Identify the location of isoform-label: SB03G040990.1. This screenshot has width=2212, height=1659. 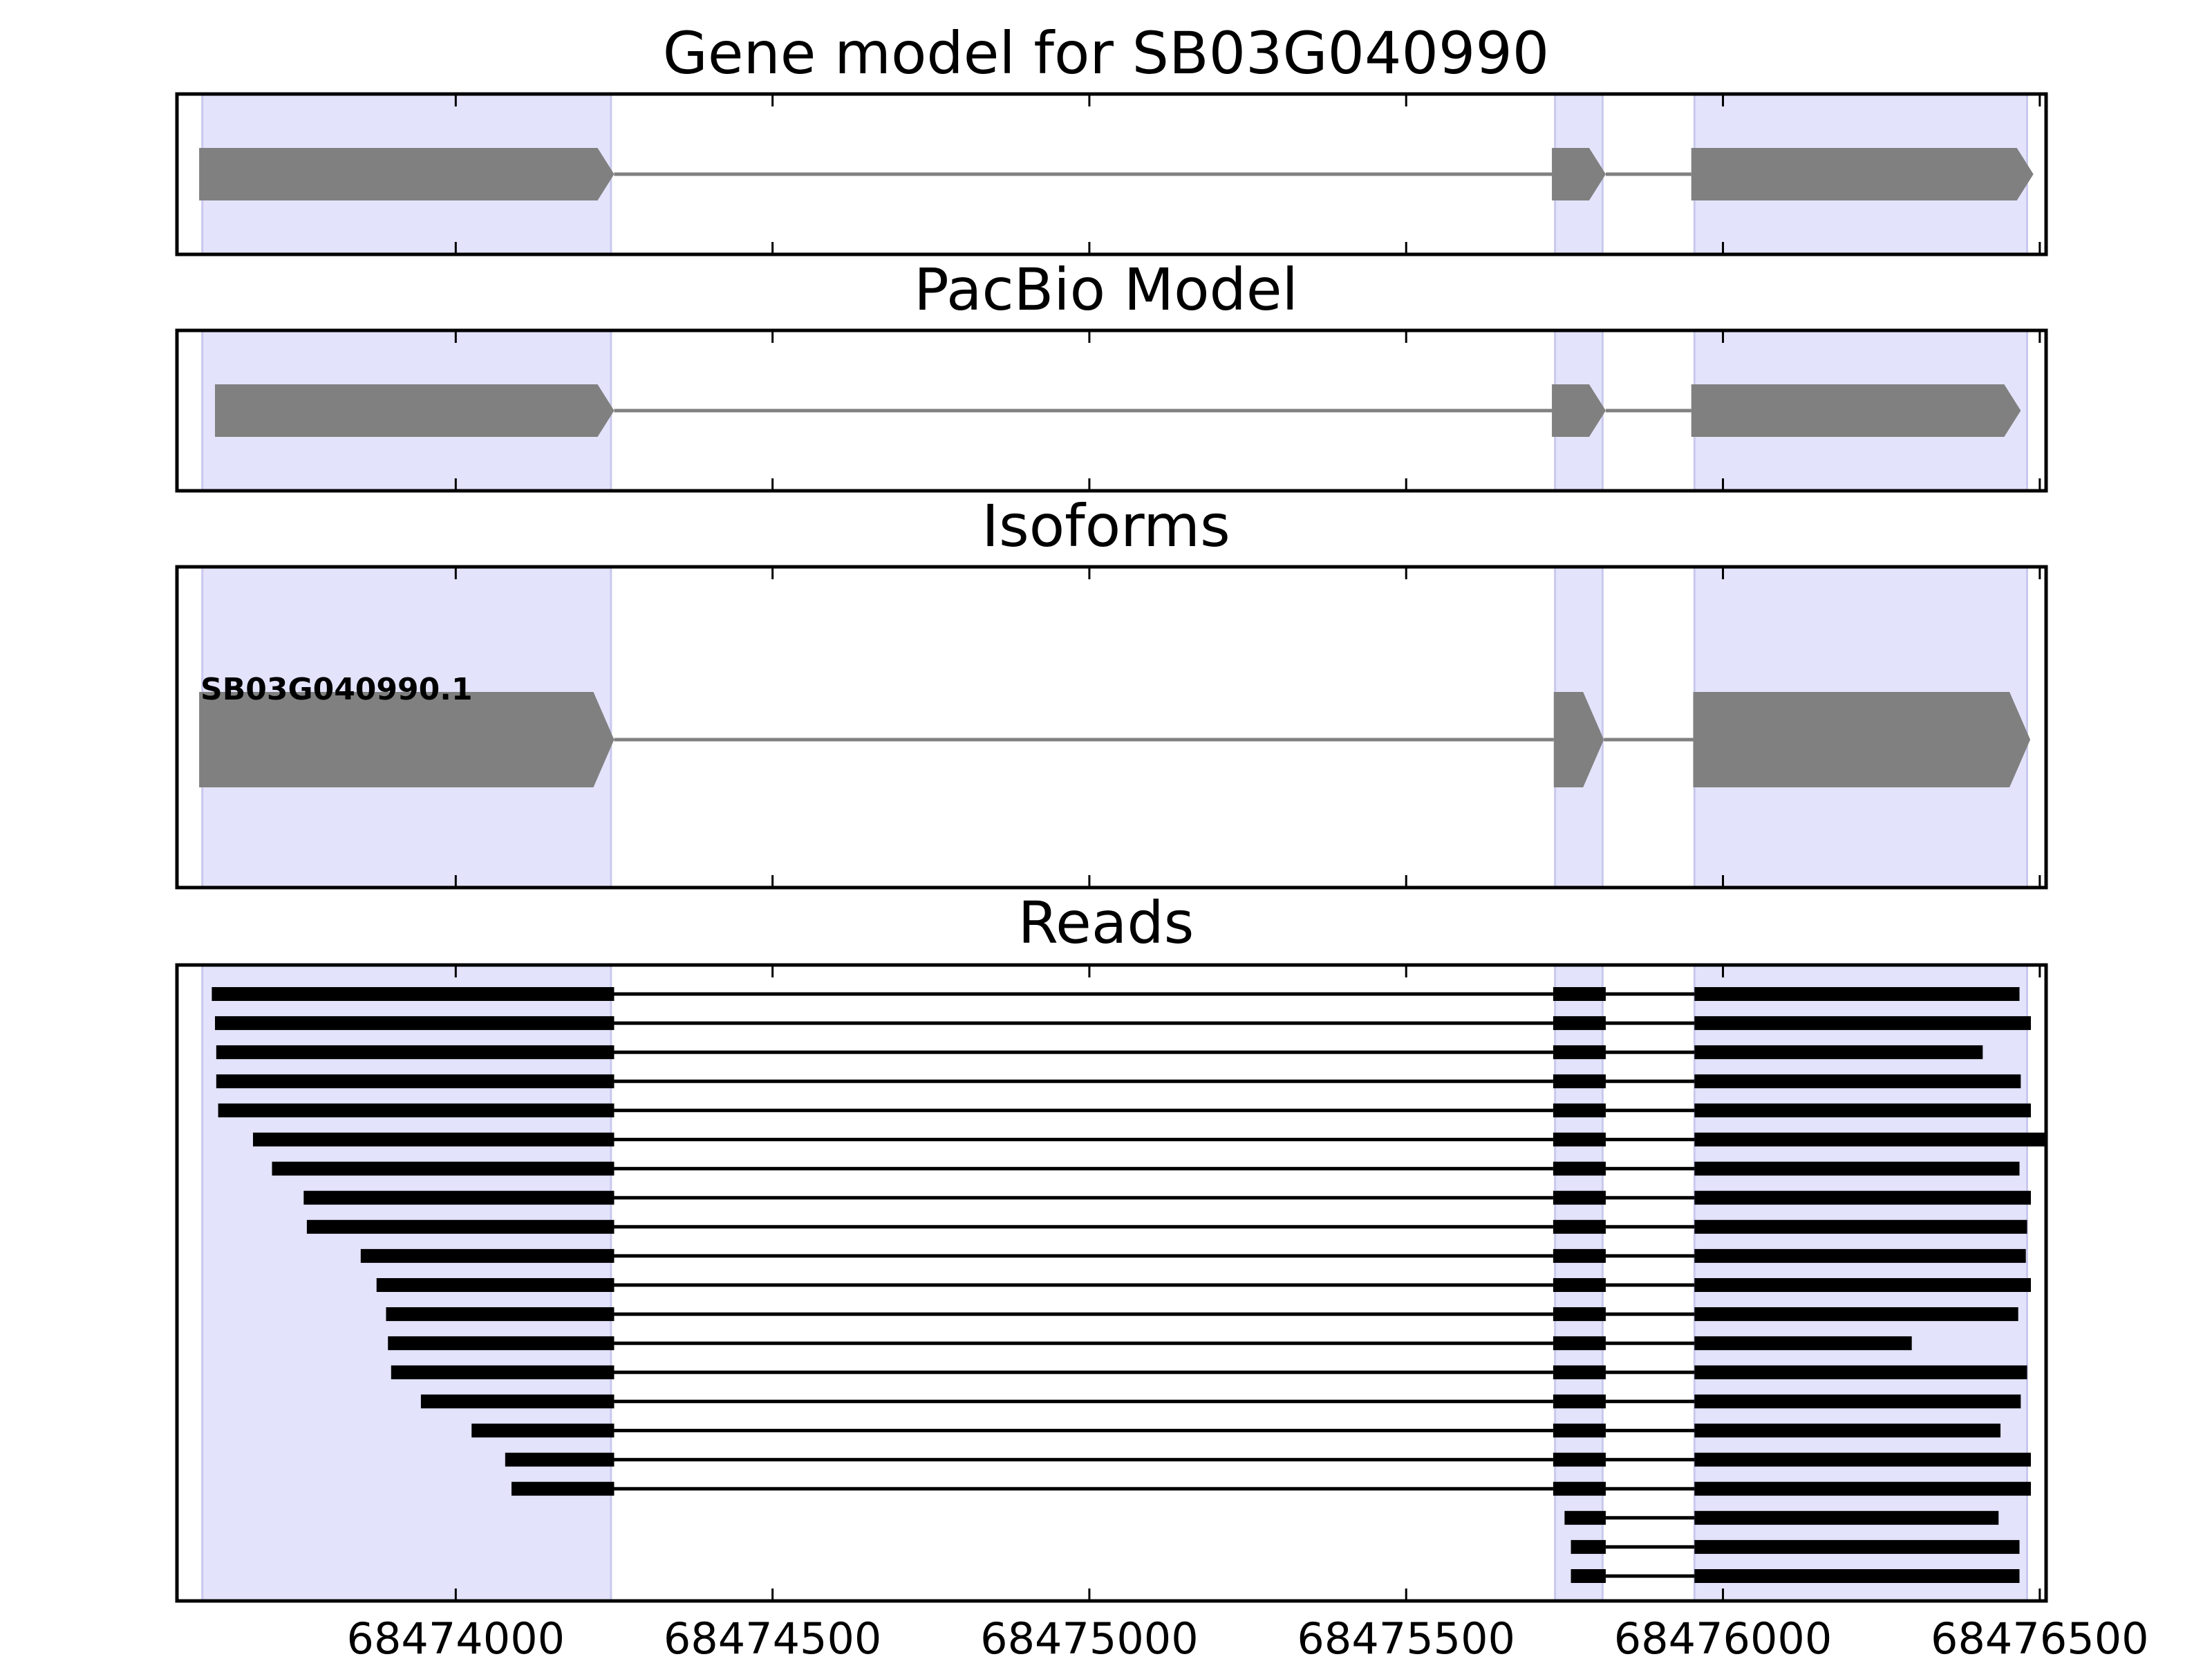
(337, 690).